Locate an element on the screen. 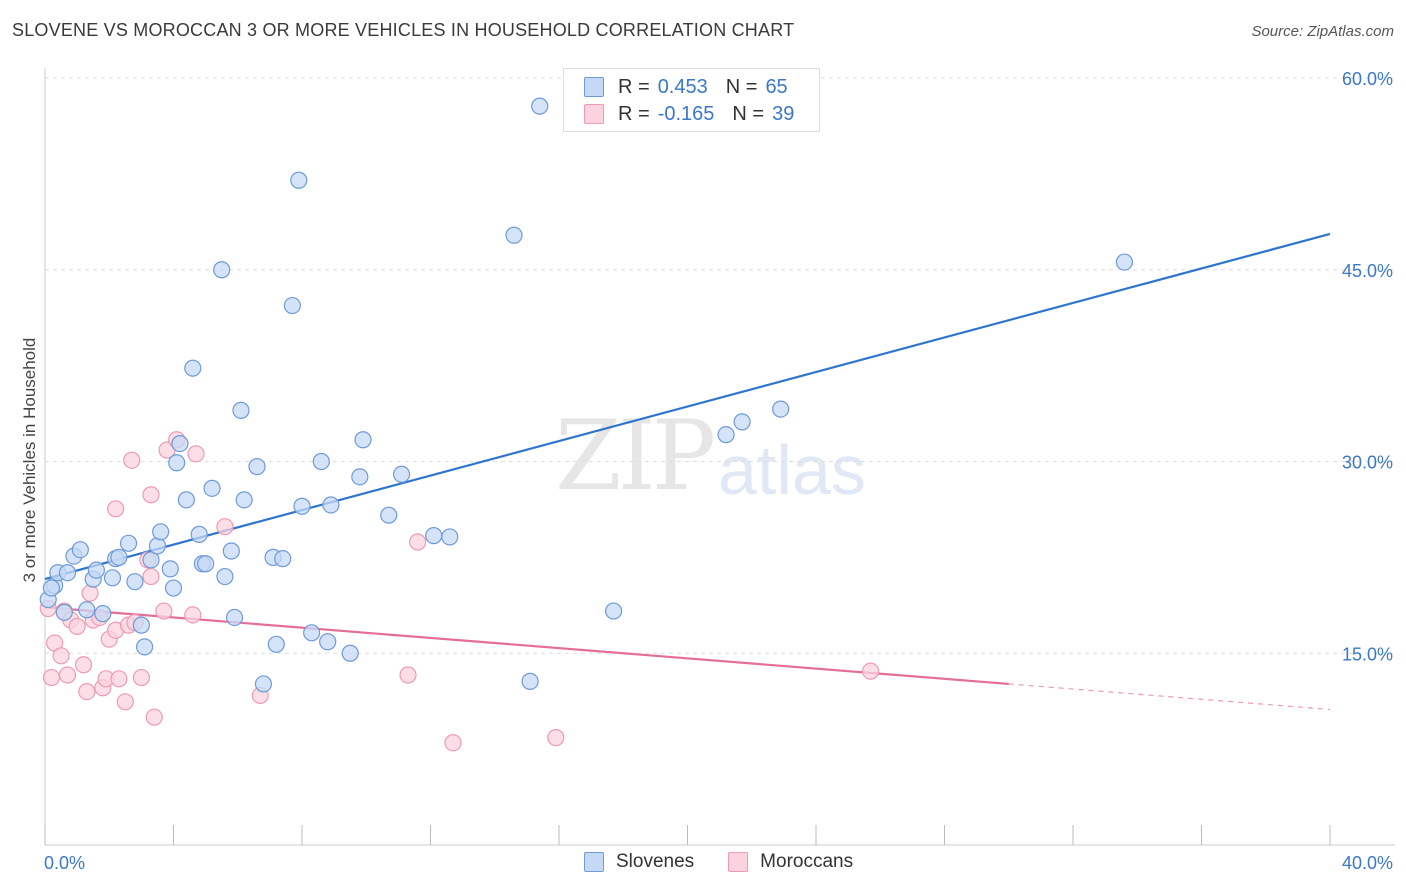  y-tick-label: 45.0% is located at coordinates (1367, 271).